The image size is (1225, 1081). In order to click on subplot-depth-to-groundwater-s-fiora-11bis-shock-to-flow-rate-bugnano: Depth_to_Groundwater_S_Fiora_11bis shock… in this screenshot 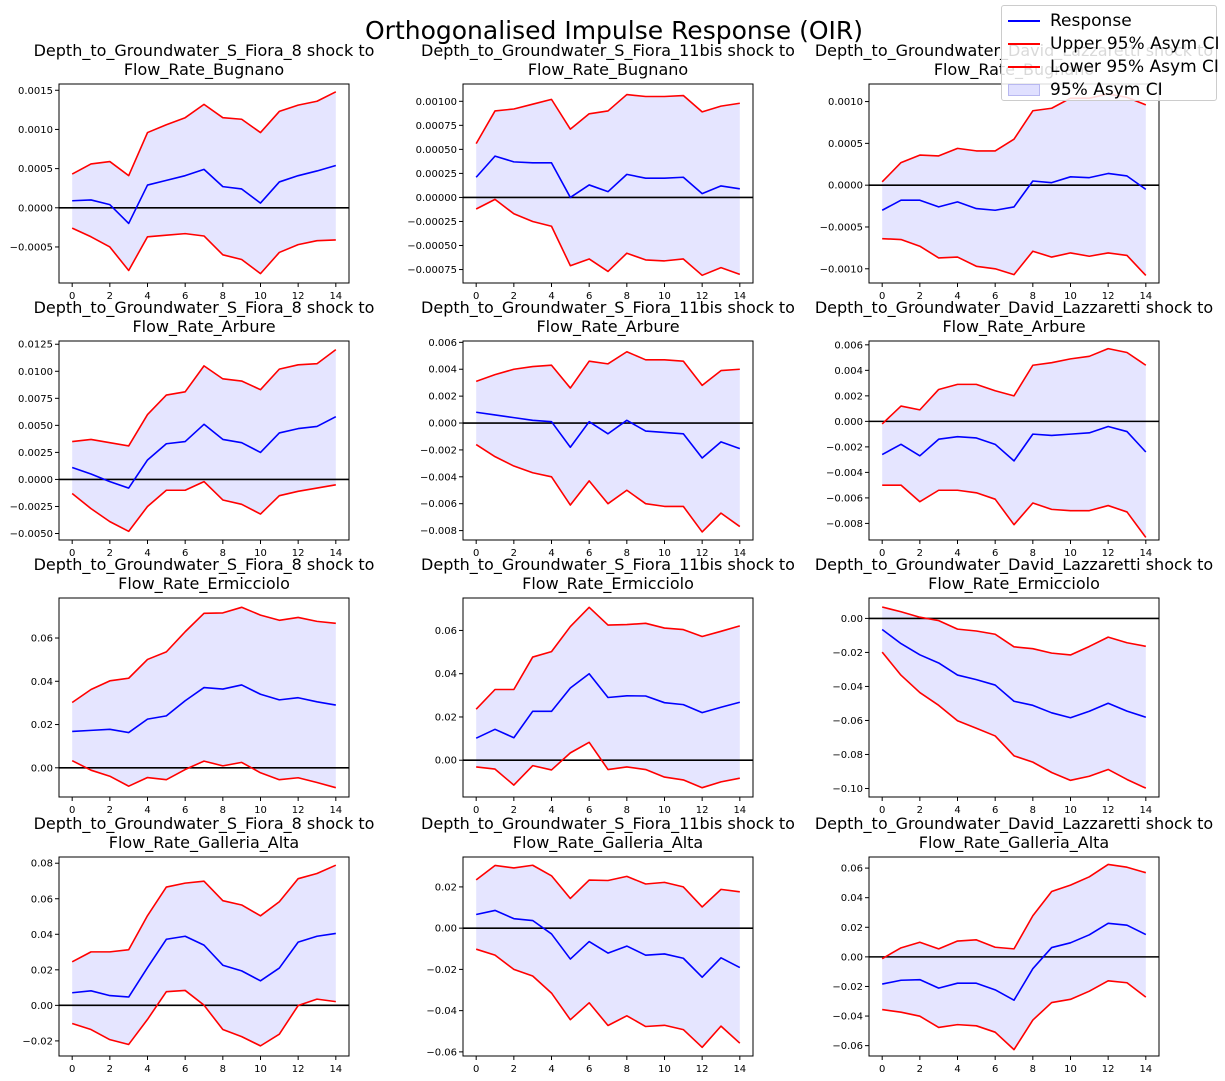, I will do `click(601, 171)`.